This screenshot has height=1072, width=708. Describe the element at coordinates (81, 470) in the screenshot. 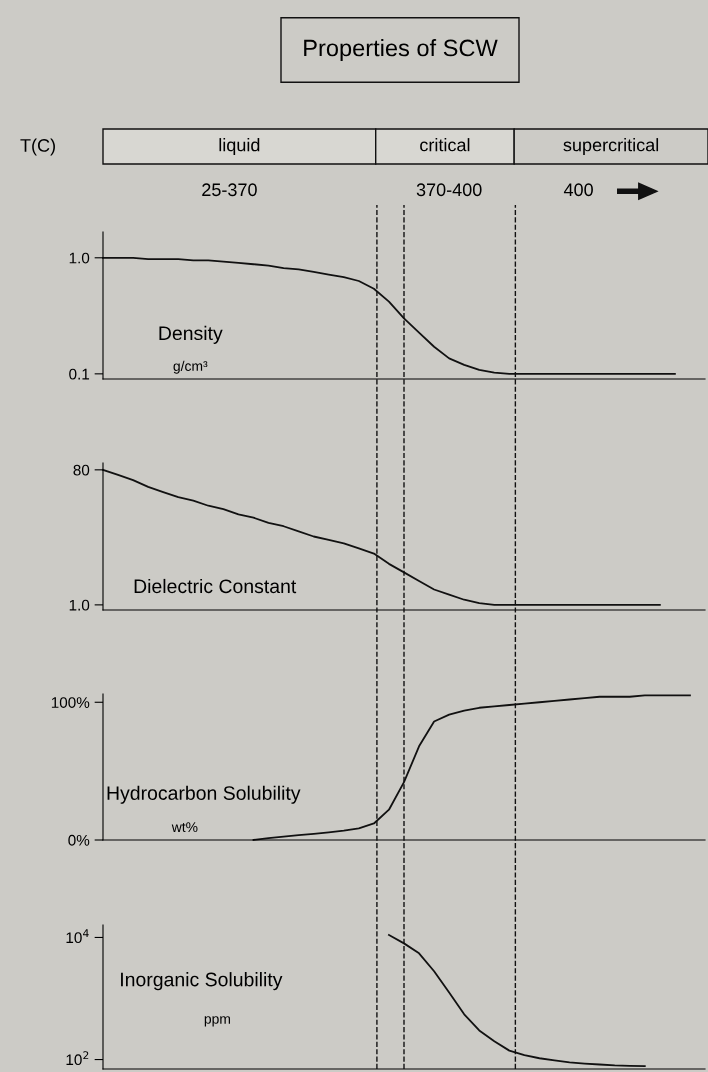

I see `y-tick-label: 80` at that location.